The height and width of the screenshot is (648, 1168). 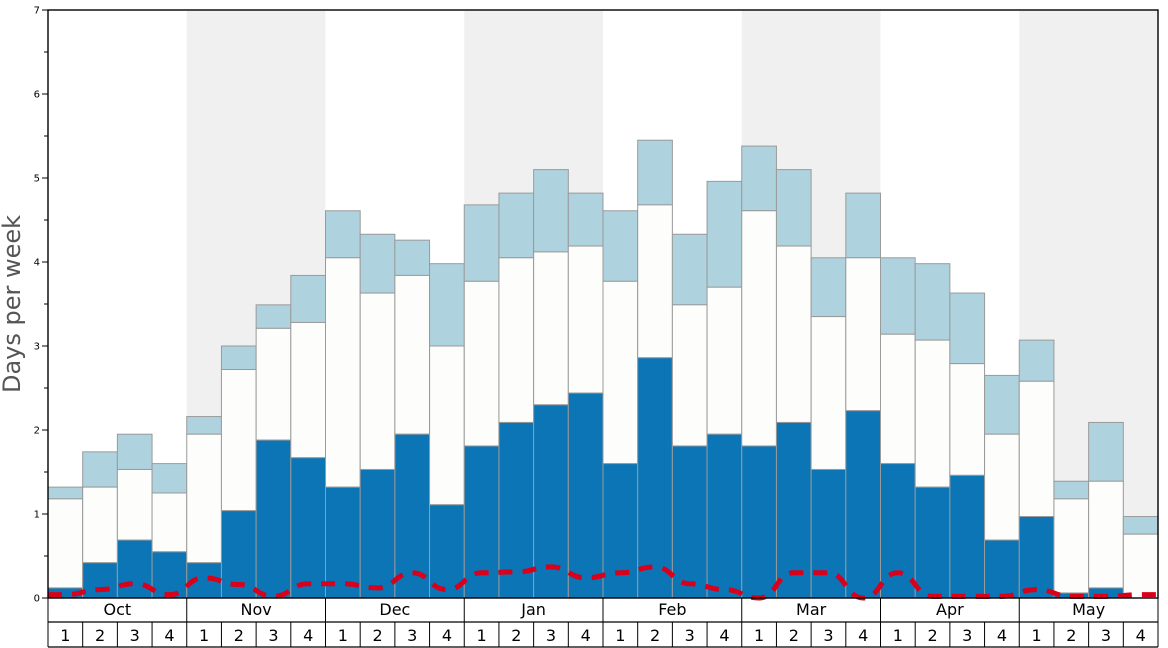 I want to click on y-axis-label: Days per week, so click(x=13, y=304).